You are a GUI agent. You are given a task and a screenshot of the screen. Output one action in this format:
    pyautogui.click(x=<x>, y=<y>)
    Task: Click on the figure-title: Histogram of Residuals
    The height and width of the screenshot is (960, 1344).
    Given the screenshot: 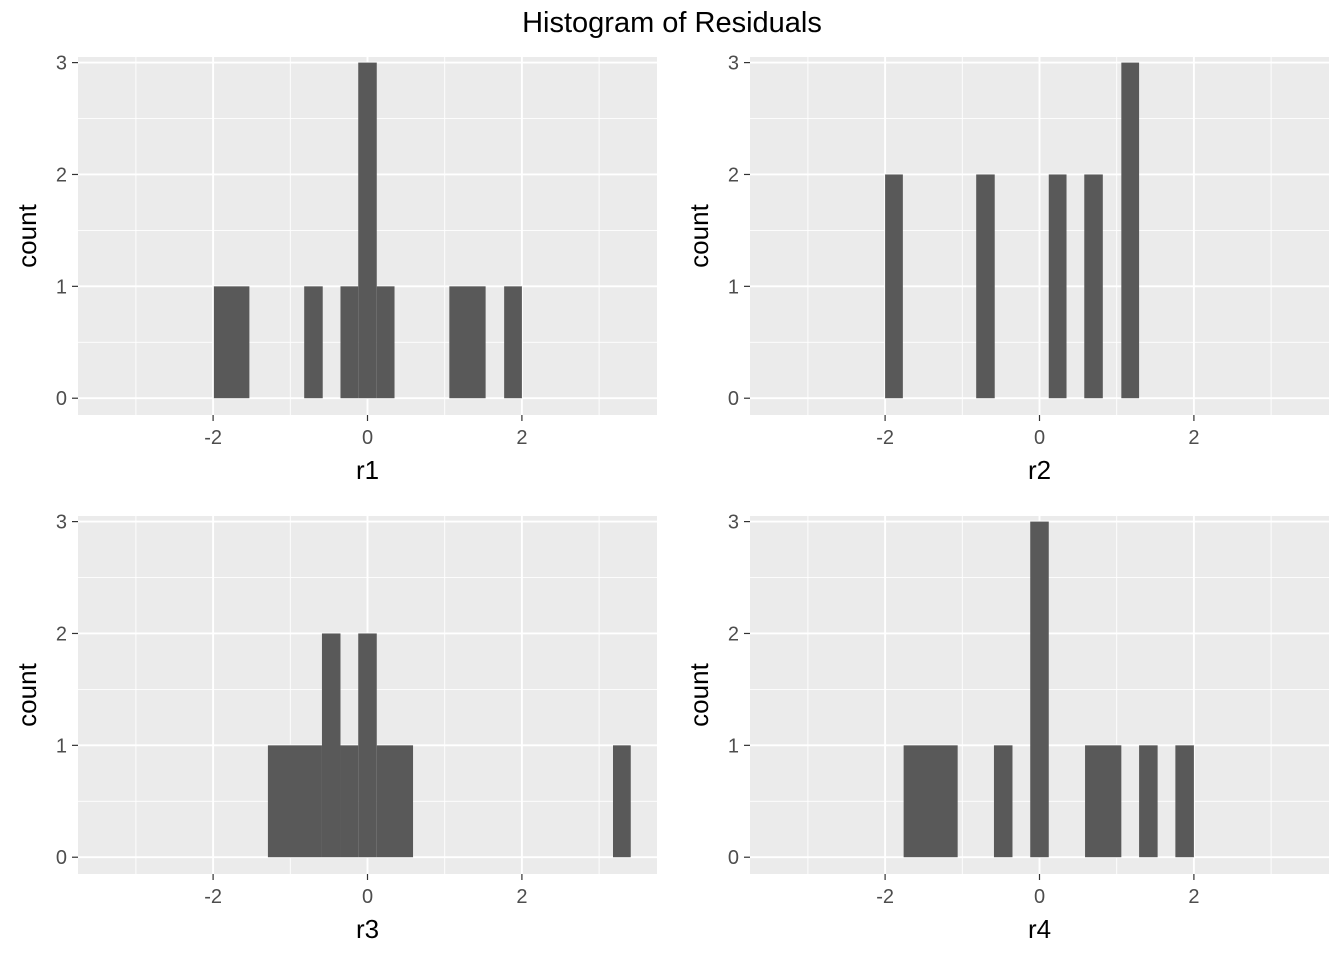 What is the action you would take?
    pyautogui.click(x=672, y=23)
    